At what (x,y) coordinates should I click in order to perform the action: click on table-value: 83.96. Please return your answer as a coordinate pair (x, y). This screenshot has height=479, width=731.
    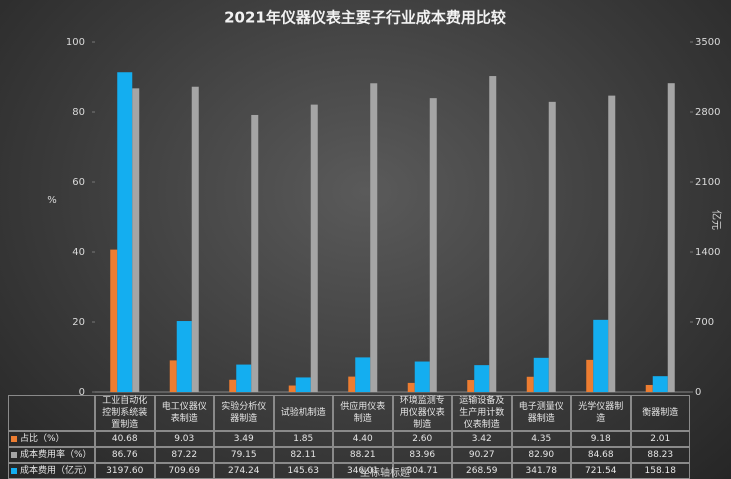
    Looking at the image, I should click on (422, 455).